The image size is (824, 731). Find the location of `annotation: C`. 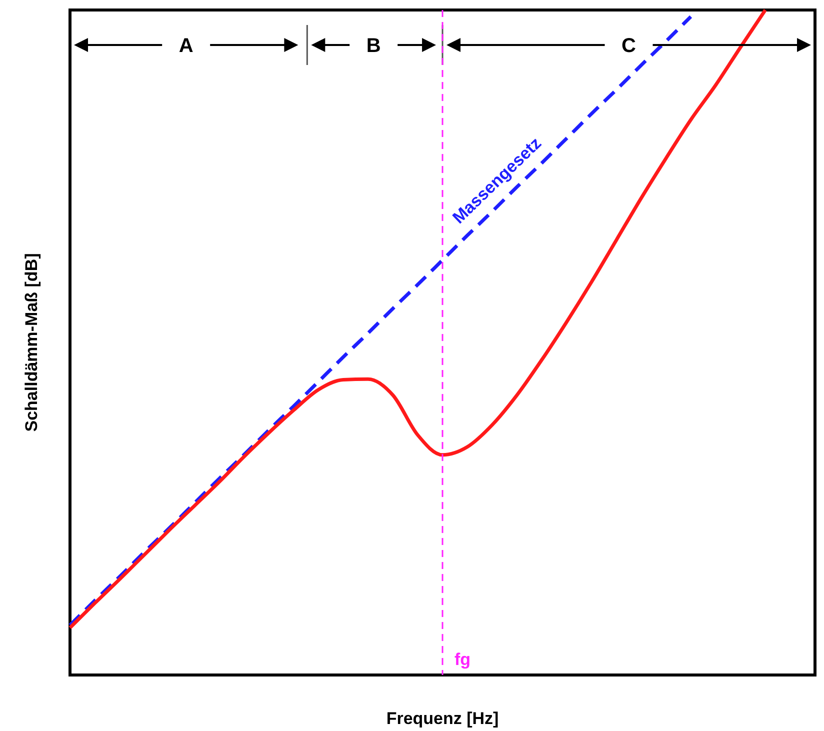

annotation: C is located at coordinates (629, 46).